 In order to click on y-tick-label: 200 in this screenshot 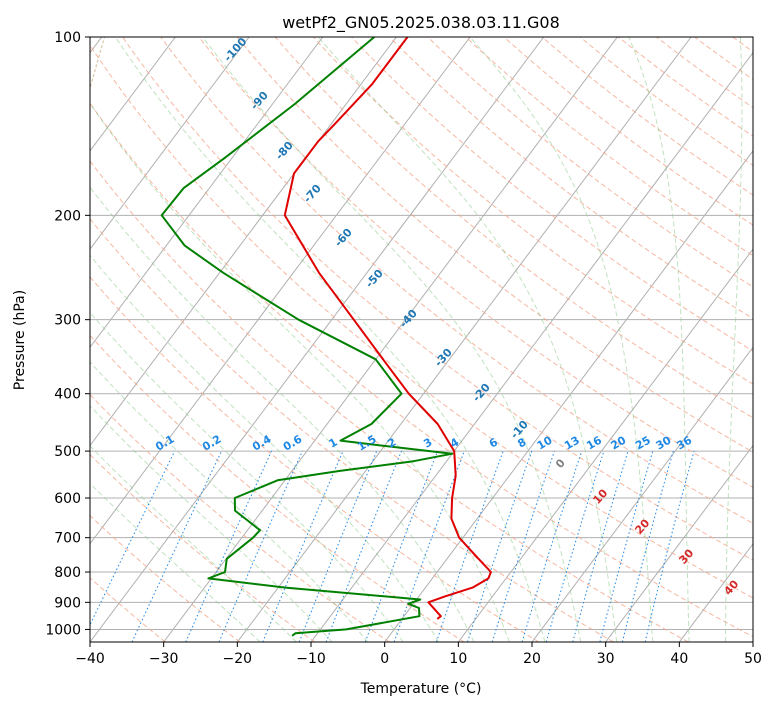, I will do `click(67, 216)`.